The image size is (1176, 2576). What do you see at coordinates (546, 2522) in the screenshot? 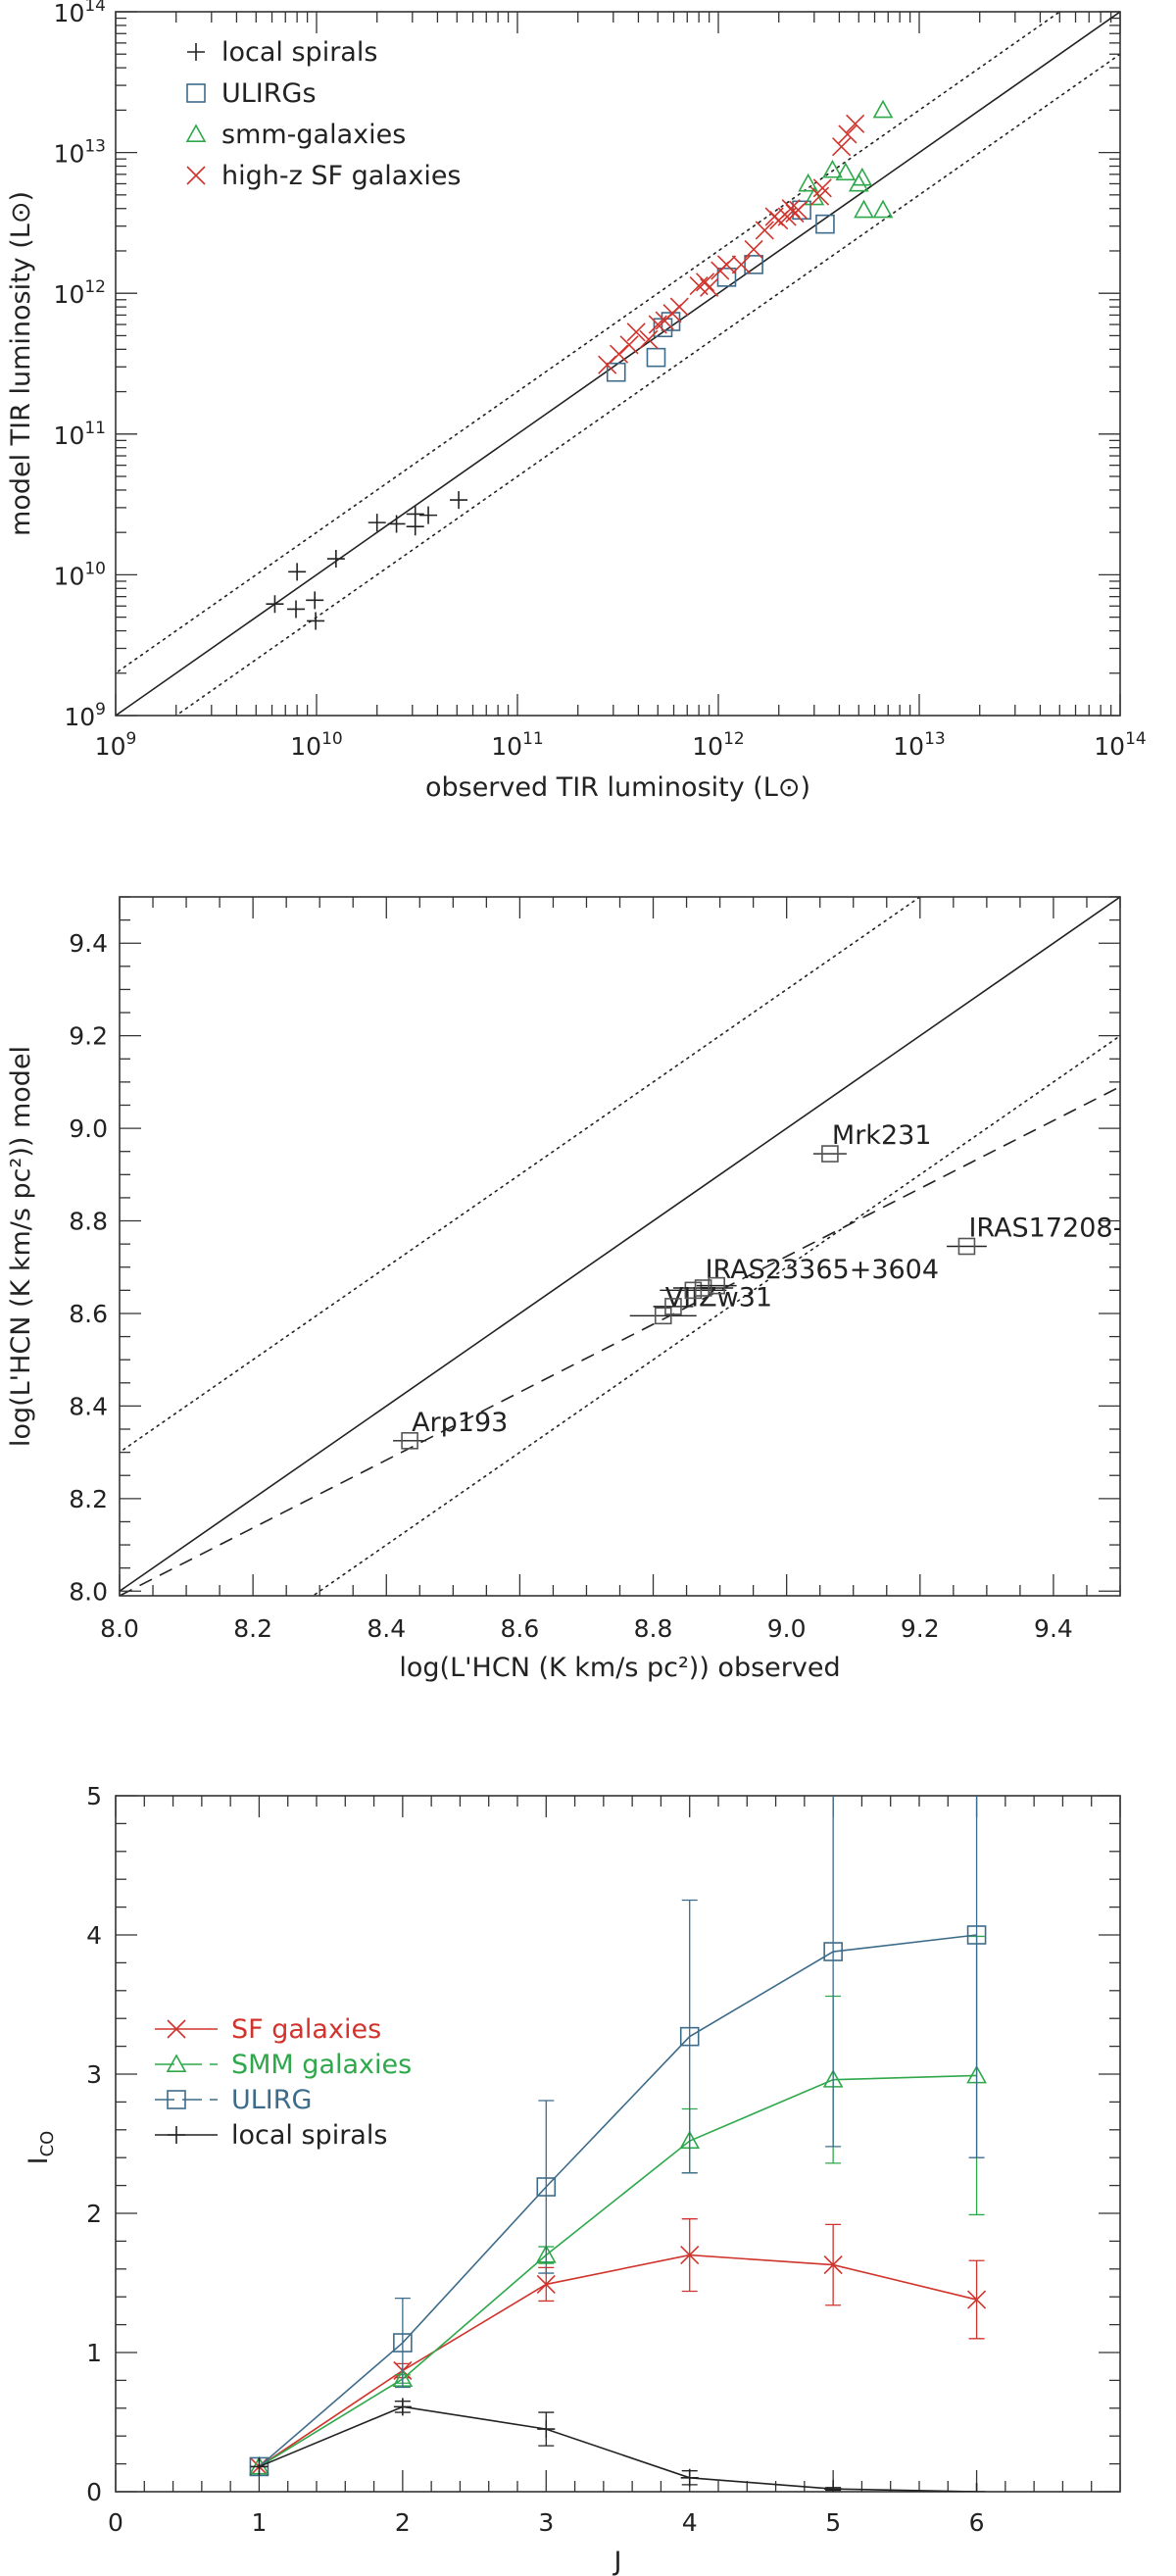
I see `x-tick-label: 3` at bounding box center [546, 2522].